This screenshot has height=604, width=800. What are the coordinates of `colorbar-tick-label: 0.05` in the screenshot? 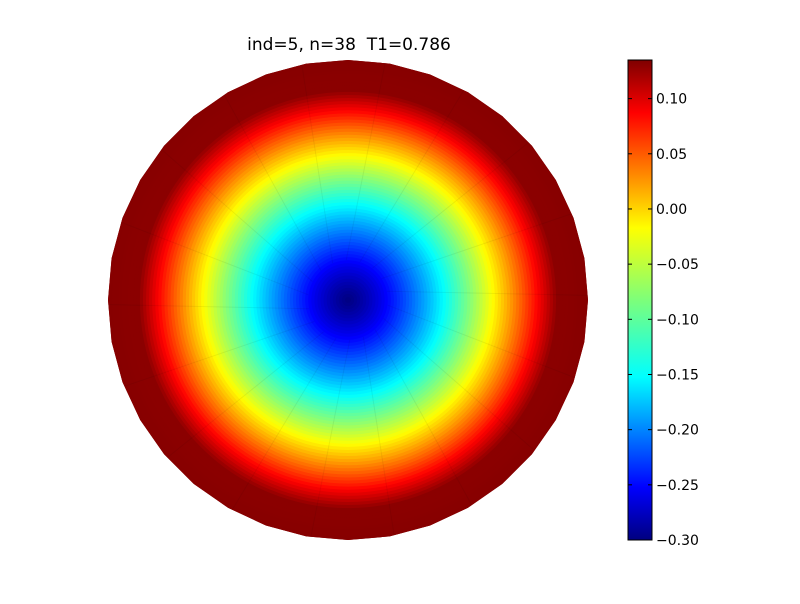 It's located at (671, 155).